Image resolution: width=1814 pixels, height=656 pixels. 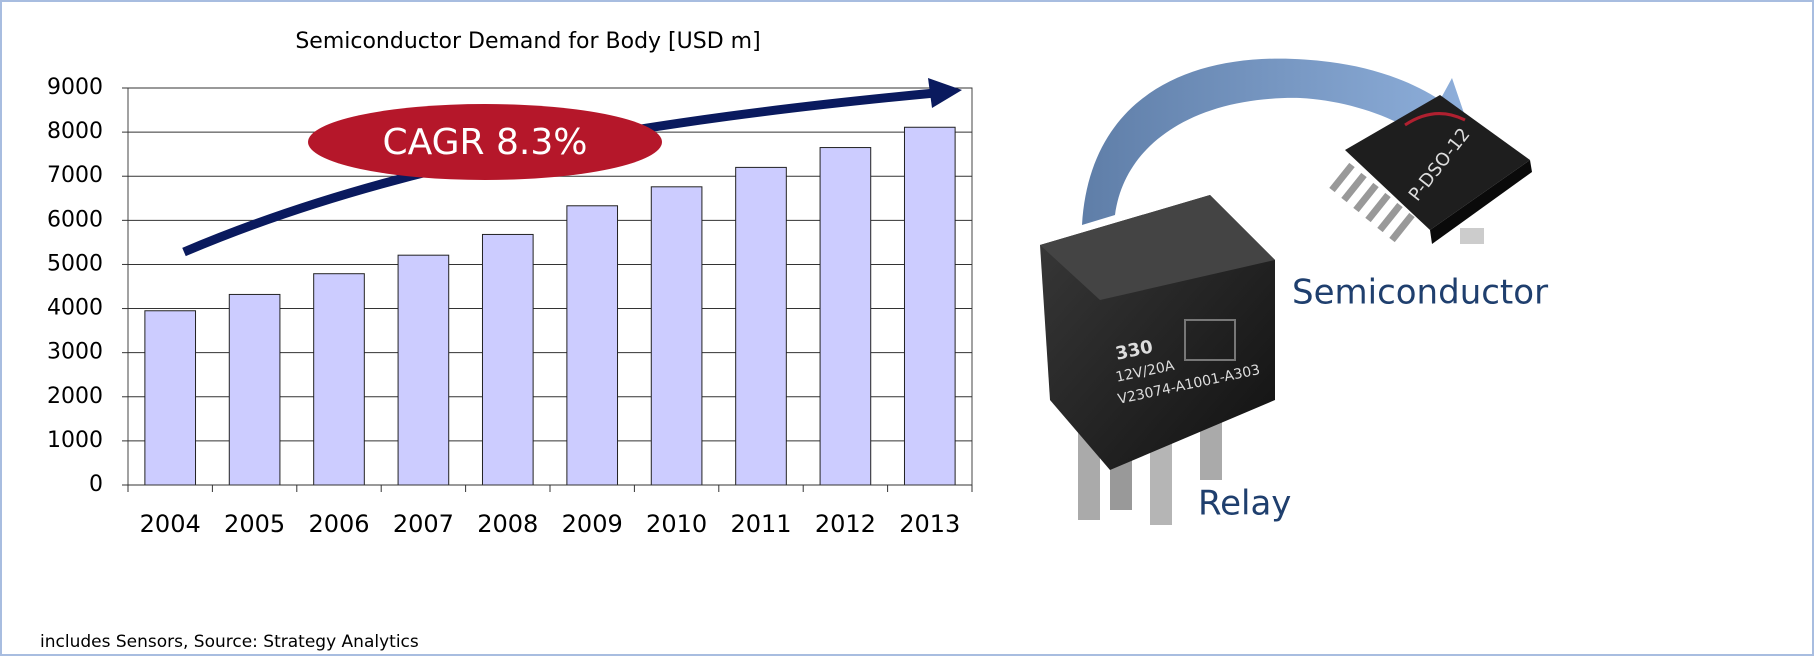 I want to click on x-tick-label: 2008, so click(x=507, y=524).